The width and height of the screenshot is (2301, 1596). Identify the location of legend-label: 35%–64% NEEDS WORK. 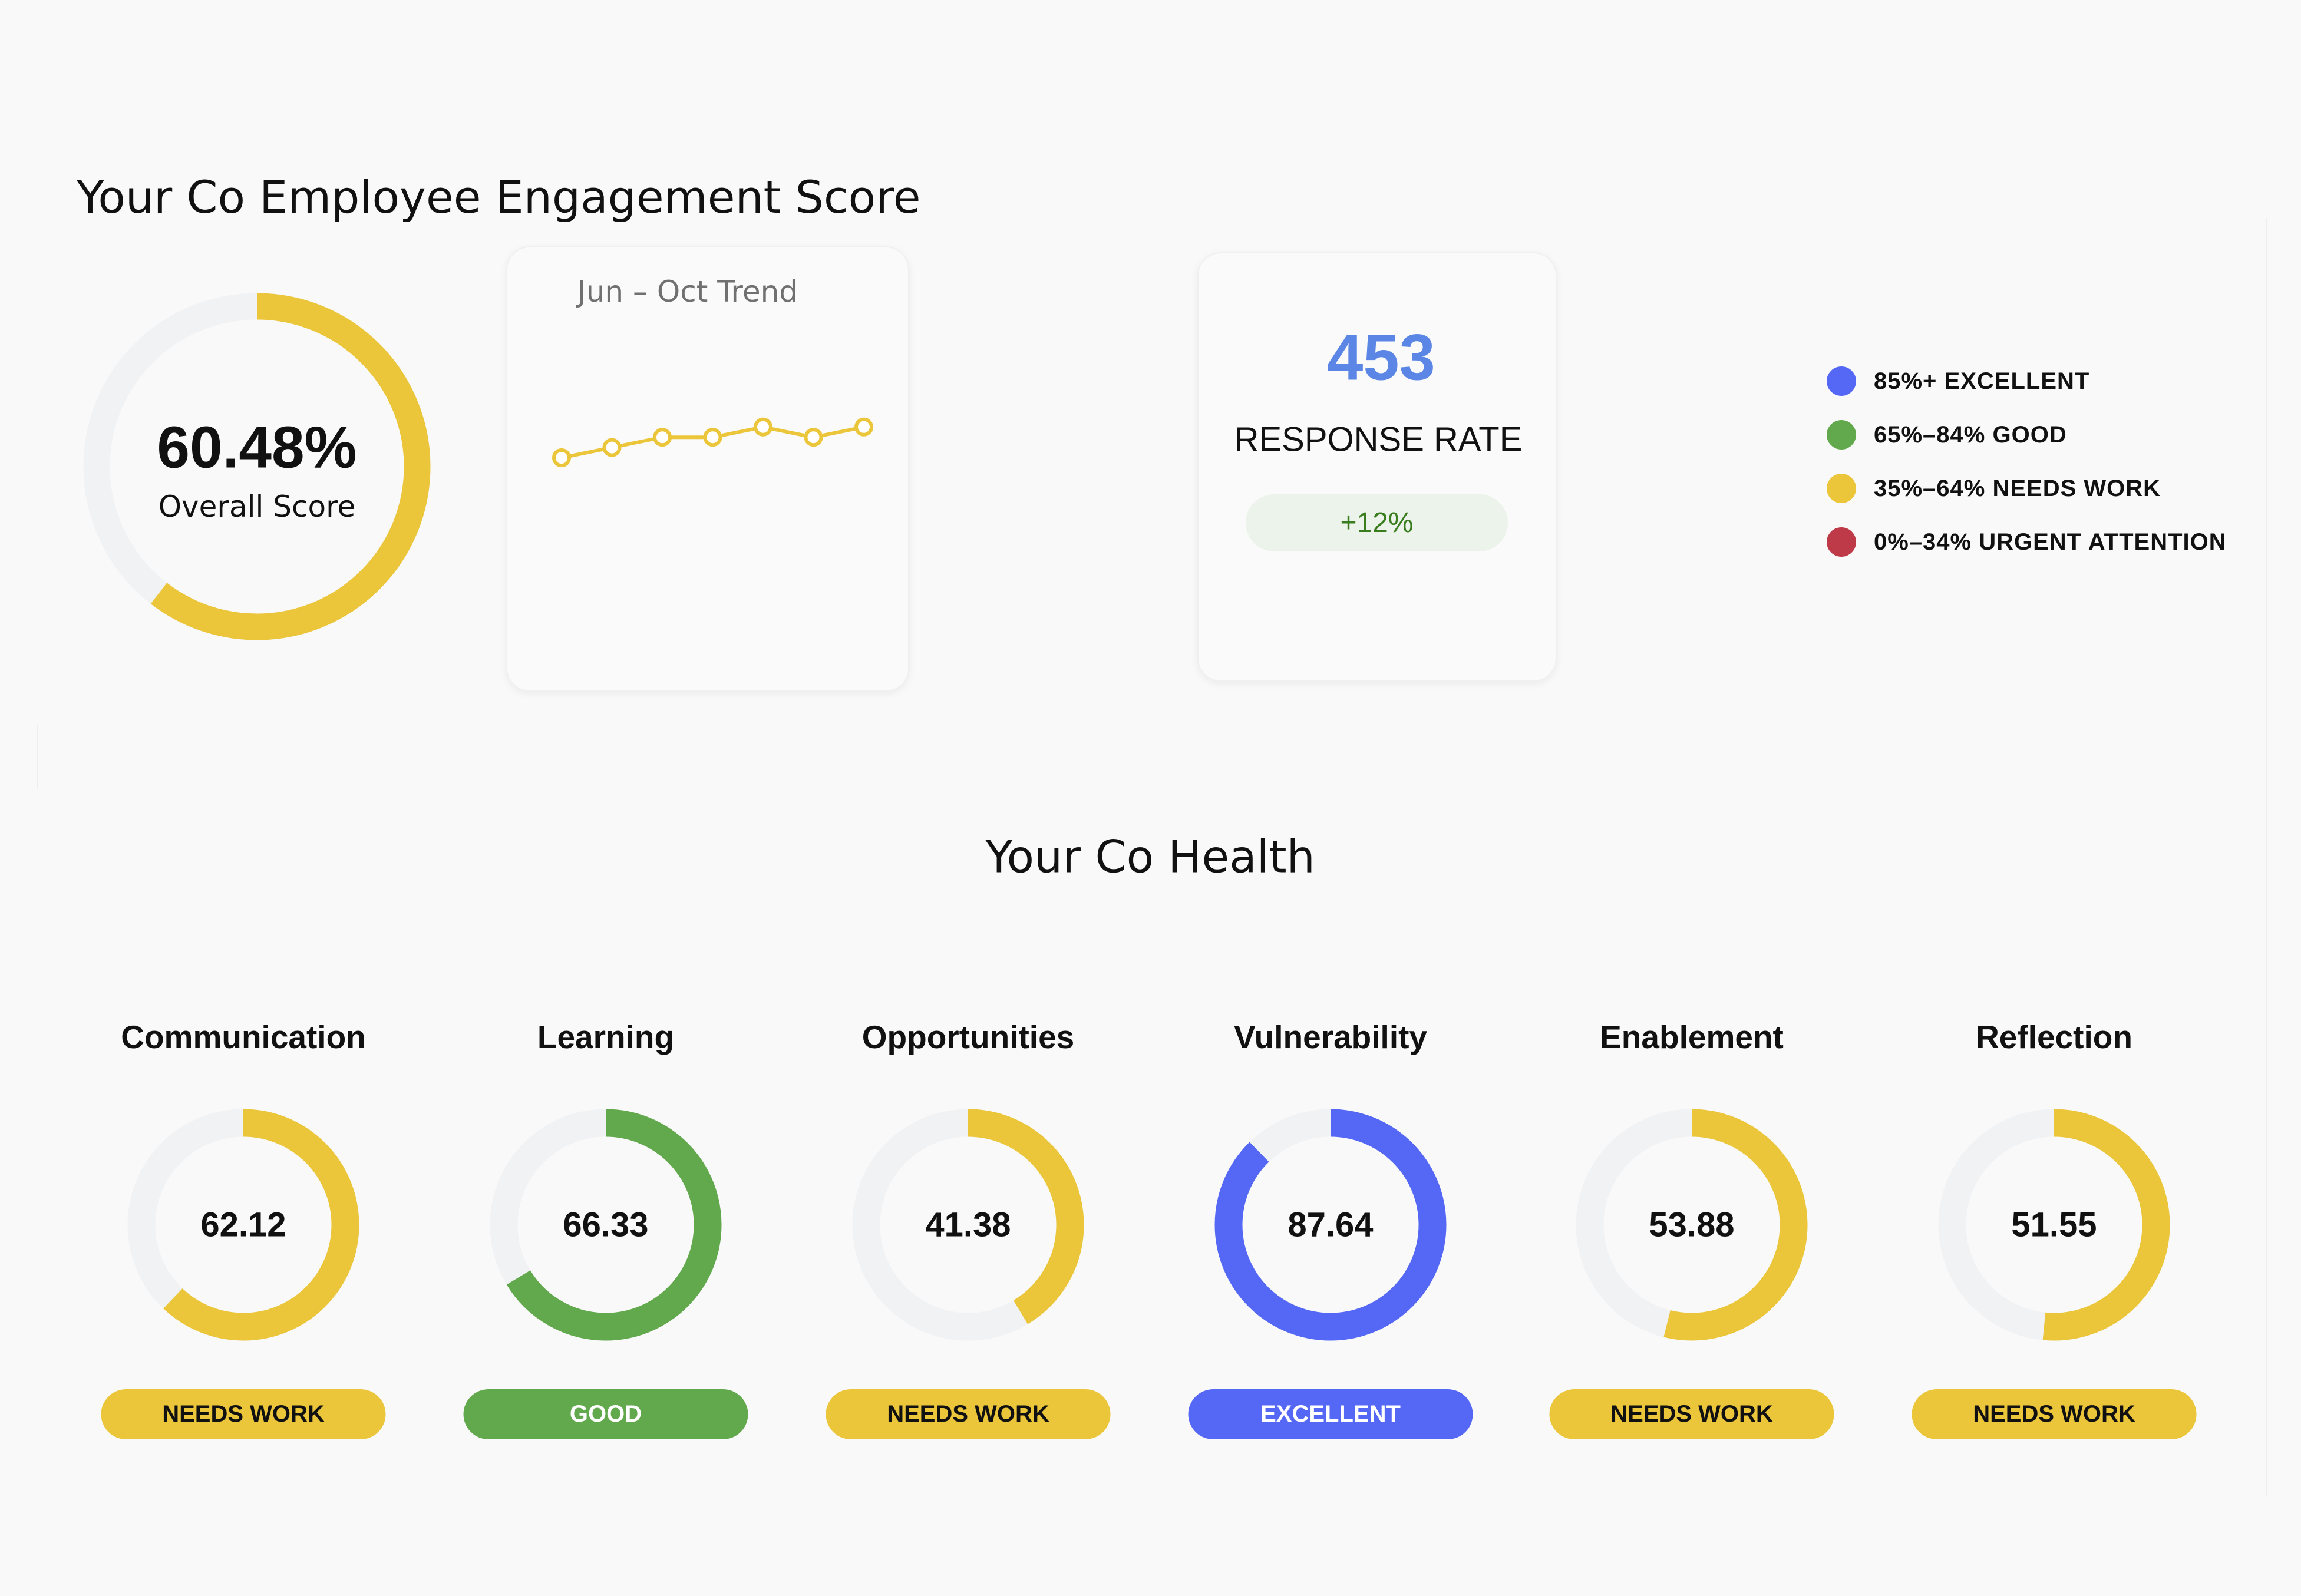
(2017, 488).